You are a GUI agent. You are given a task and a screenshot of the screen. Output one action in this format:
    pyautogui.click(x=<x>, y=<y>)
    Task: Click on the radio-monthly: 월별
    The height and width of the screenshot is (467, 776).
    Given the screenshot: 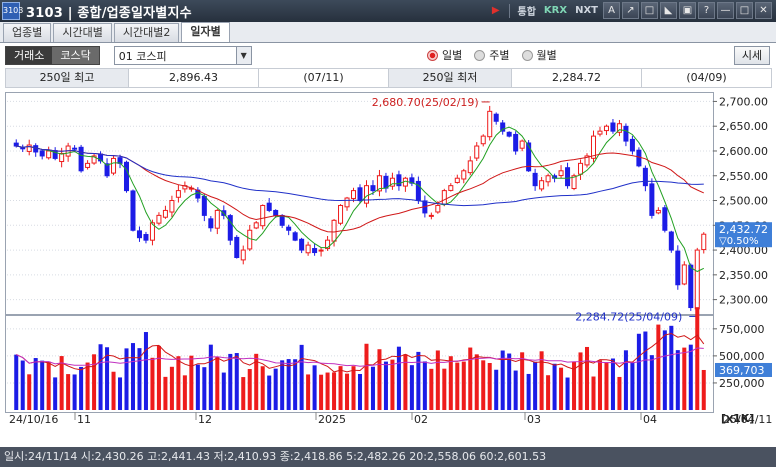 What is the action you would take?
    pyautogui.click(x=539, y=55)
    